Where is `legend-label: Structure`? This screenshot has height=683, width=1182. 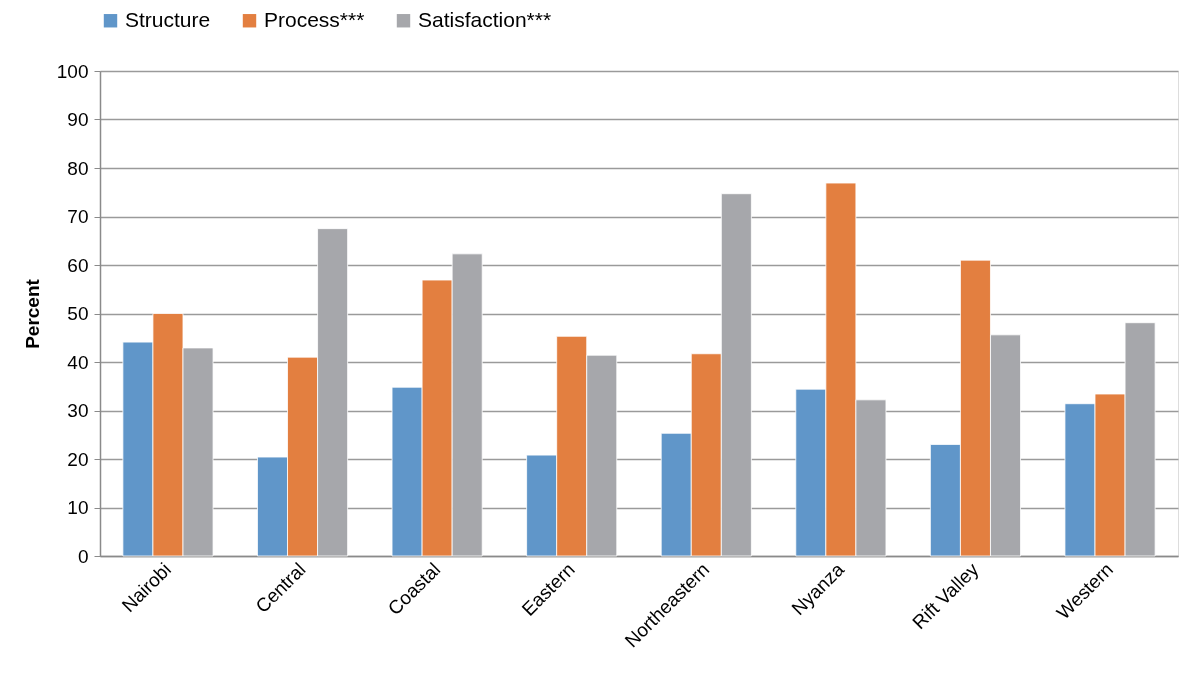 legend-label: Structure is located at coordinates (168, 19).